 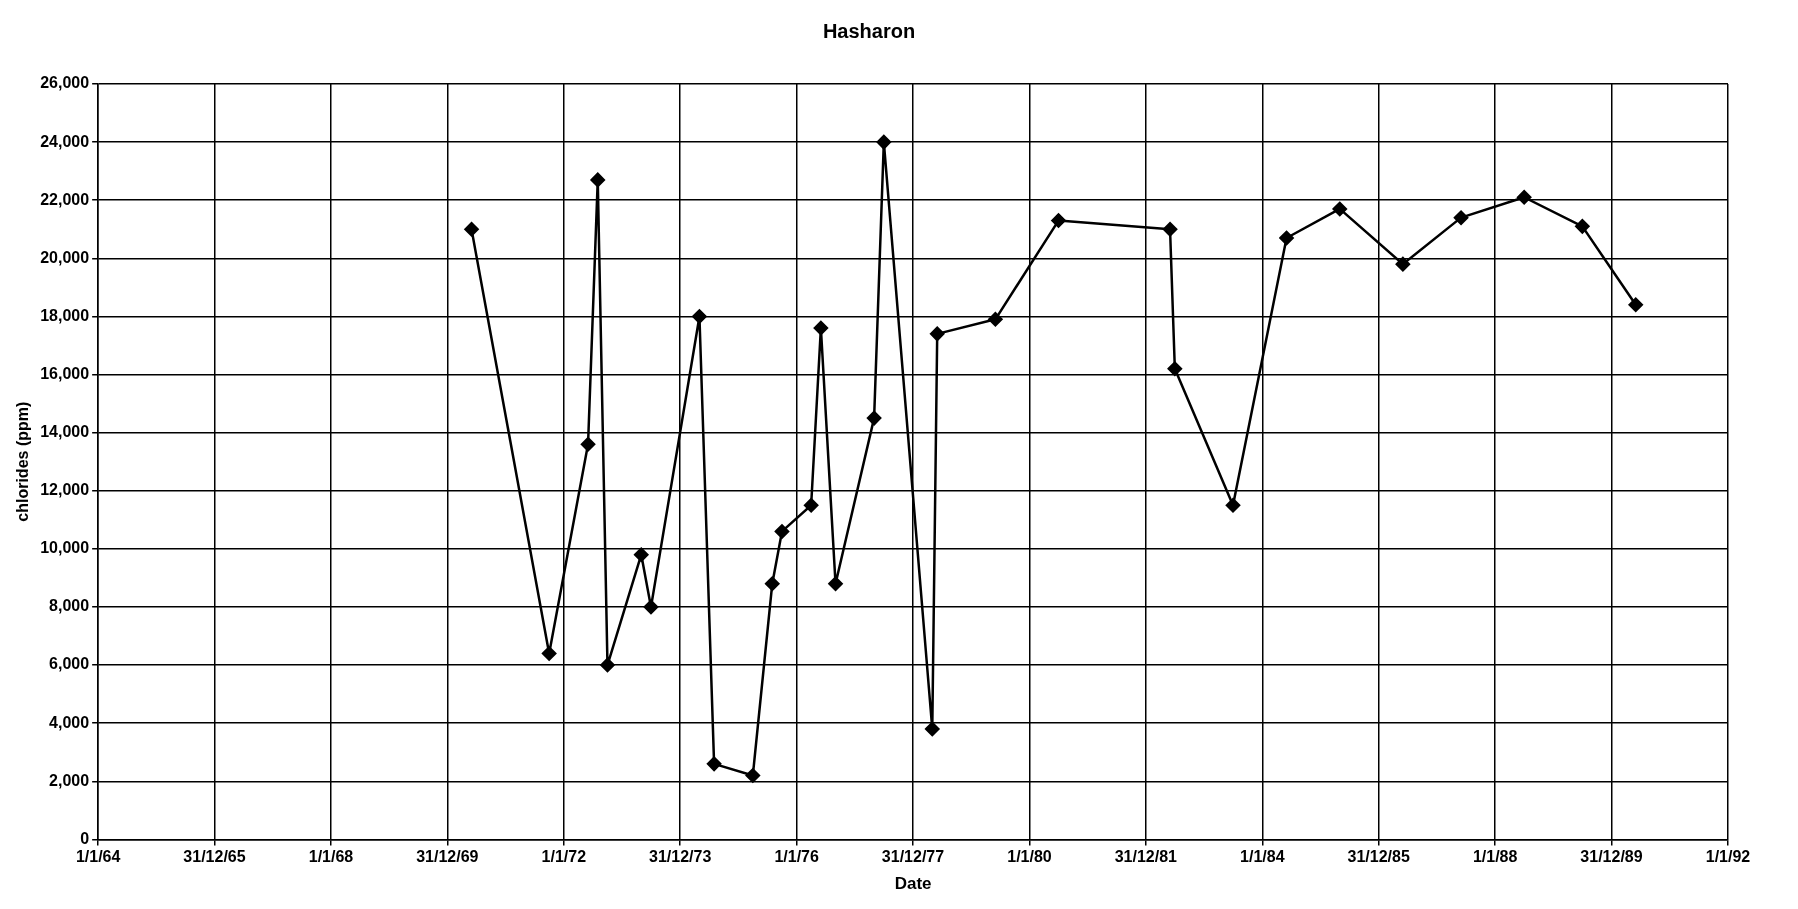 I want to click on x-tick-label: 1/1/76, so click(x=796, y=857).